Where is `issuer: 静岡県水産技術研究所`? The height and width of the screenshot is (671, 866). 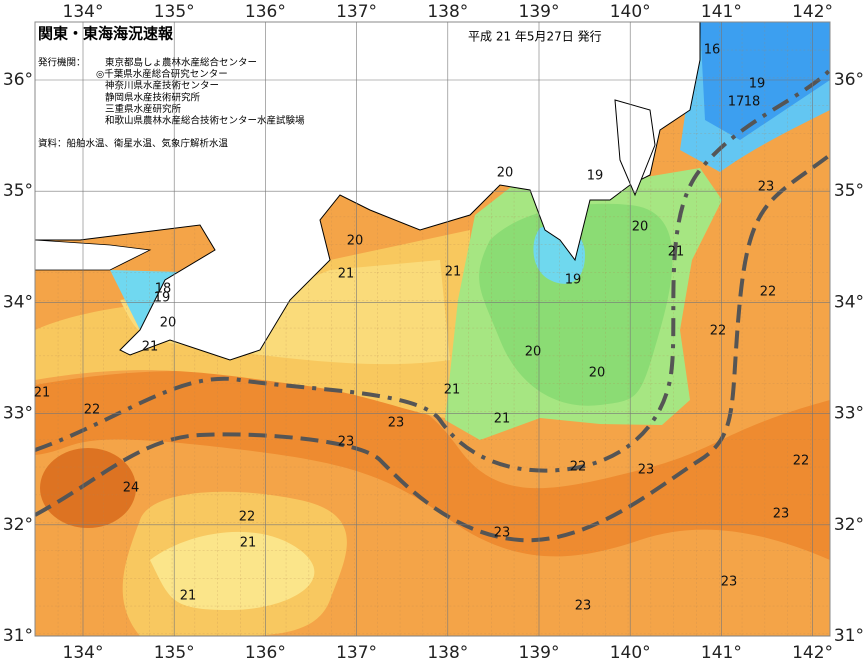 issuer: 静岡県水産技術研究所 is located at coordinates (153, 97).